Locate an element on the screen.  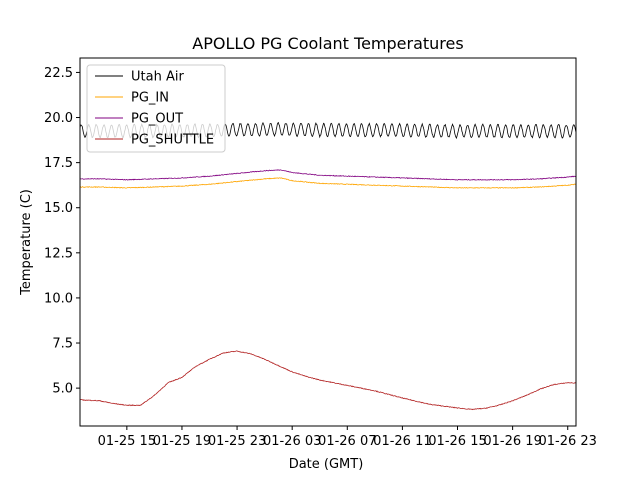
legend-label: PG_SHUTTLE is located at coordinates (172, 140).